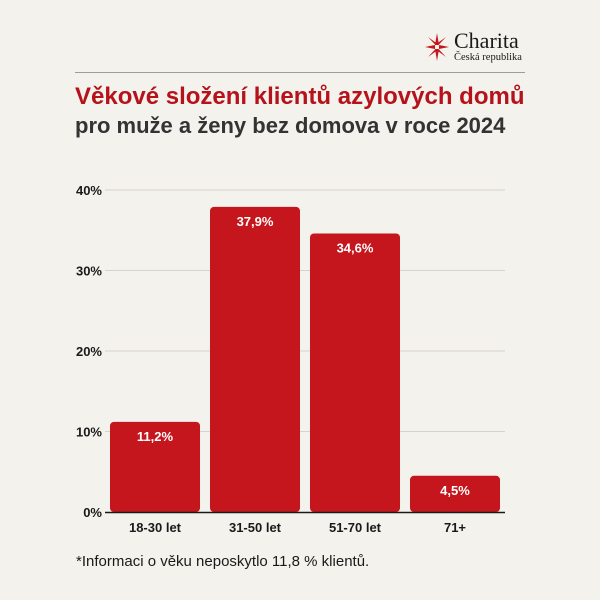 This screenshot has width=600, height=600. Describe the element at coordinates (89, 432) in the screenshot. I see `y-tick-label: 10%` at that location.